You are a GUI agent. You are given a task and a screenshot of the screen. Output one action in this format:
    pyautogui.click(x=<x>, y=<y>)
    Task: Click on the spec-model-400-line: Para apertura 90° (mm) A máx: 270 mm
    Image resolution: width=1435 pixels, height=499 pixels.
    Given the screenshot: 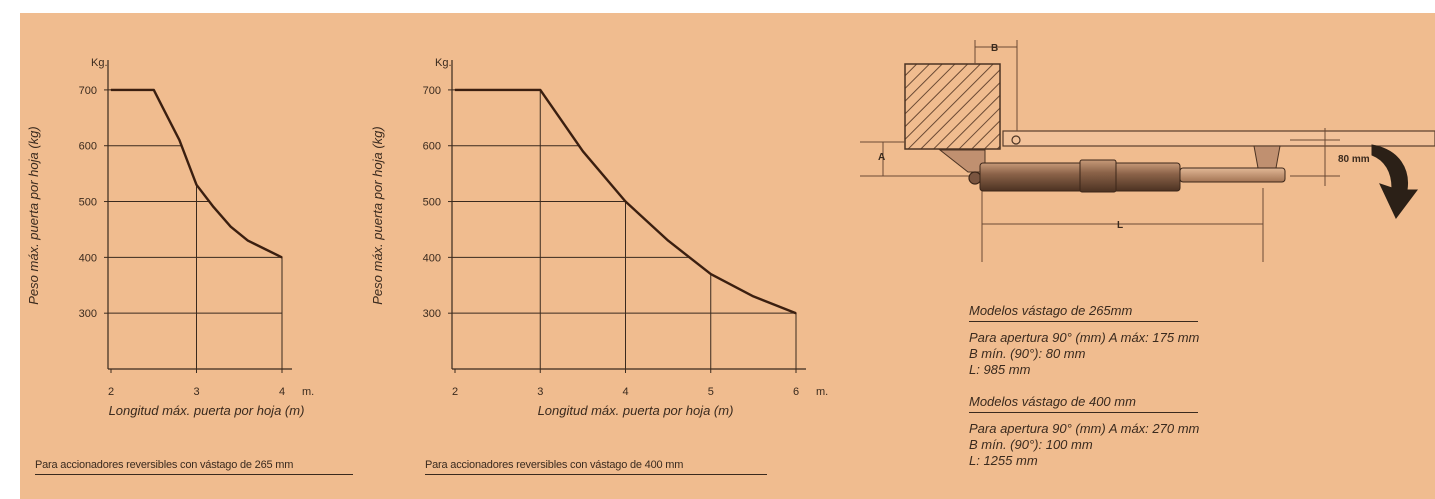 What is the action you would take?
    pyautogui.click(x=1084, y=429)
    